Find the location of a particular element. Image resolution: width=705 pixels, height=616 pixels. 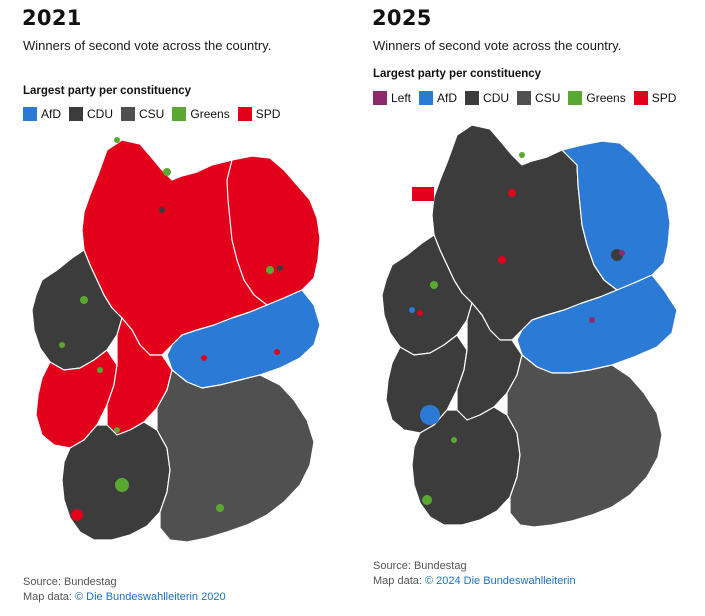

legend-item-left: Left is located at coordinates (392, 98).